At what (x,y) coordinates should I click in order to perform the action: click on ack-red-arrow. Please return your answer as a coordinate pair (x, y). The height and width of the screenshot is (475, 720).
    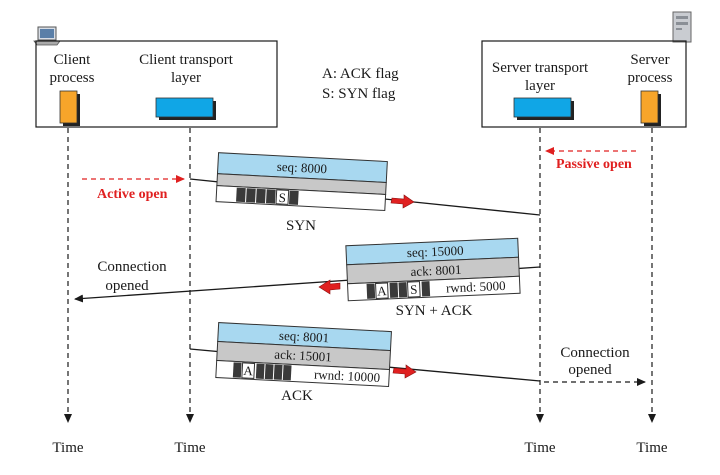
    Looking at the image, I should click on (404, 371).